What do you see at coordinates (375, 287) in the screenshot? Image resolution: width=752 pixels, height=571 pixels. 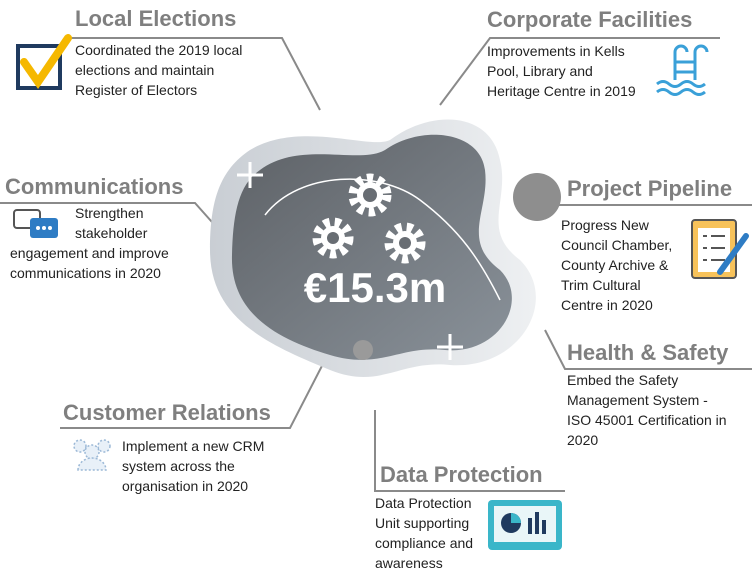 I see `center-amount: €15.3m` at bounding box center [375, 287].